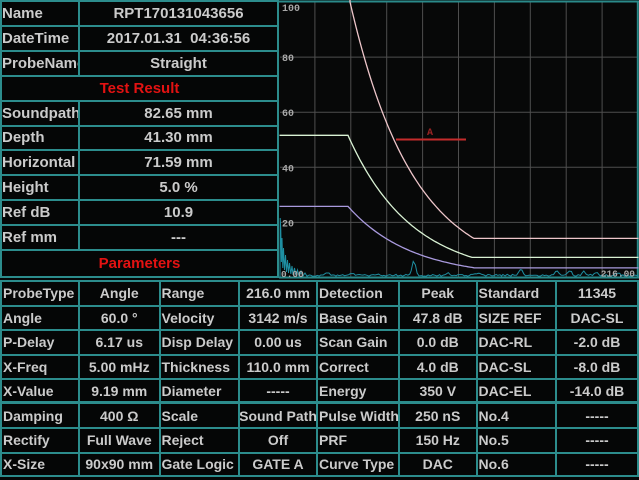  What do you see at coordinates (618, 274) in the screenshot?
I see `svg-text: 216.00` at bounding box center [618, 274].